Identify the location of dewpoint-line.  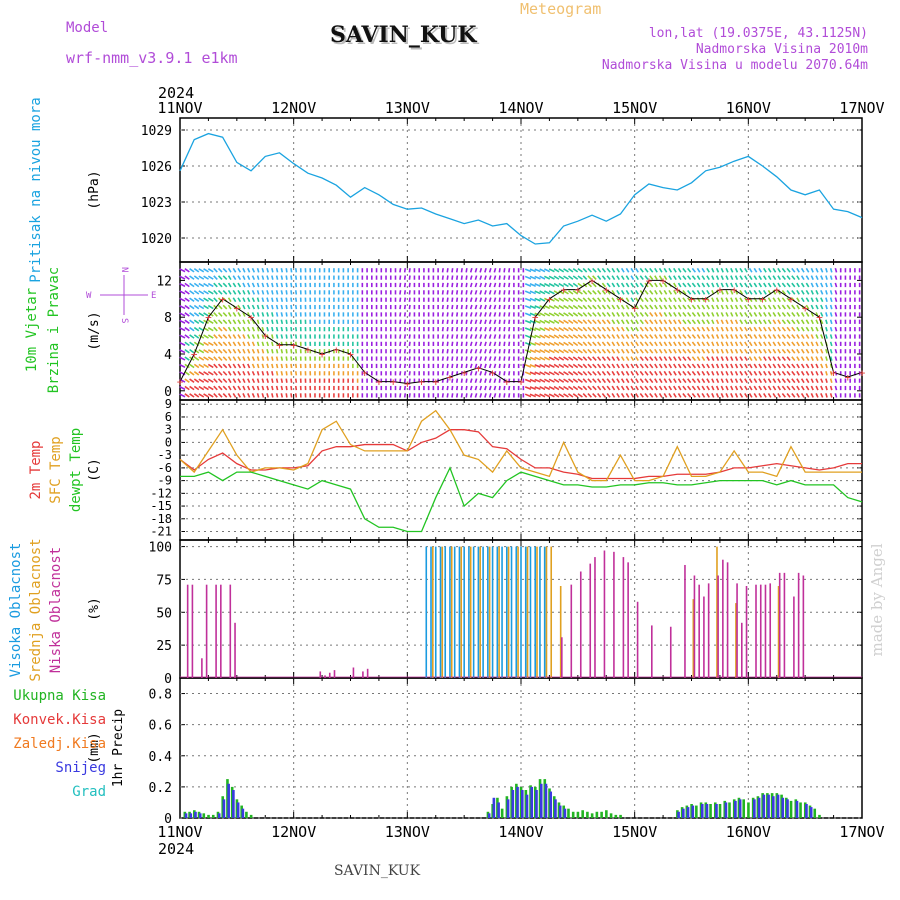
(521, 499).